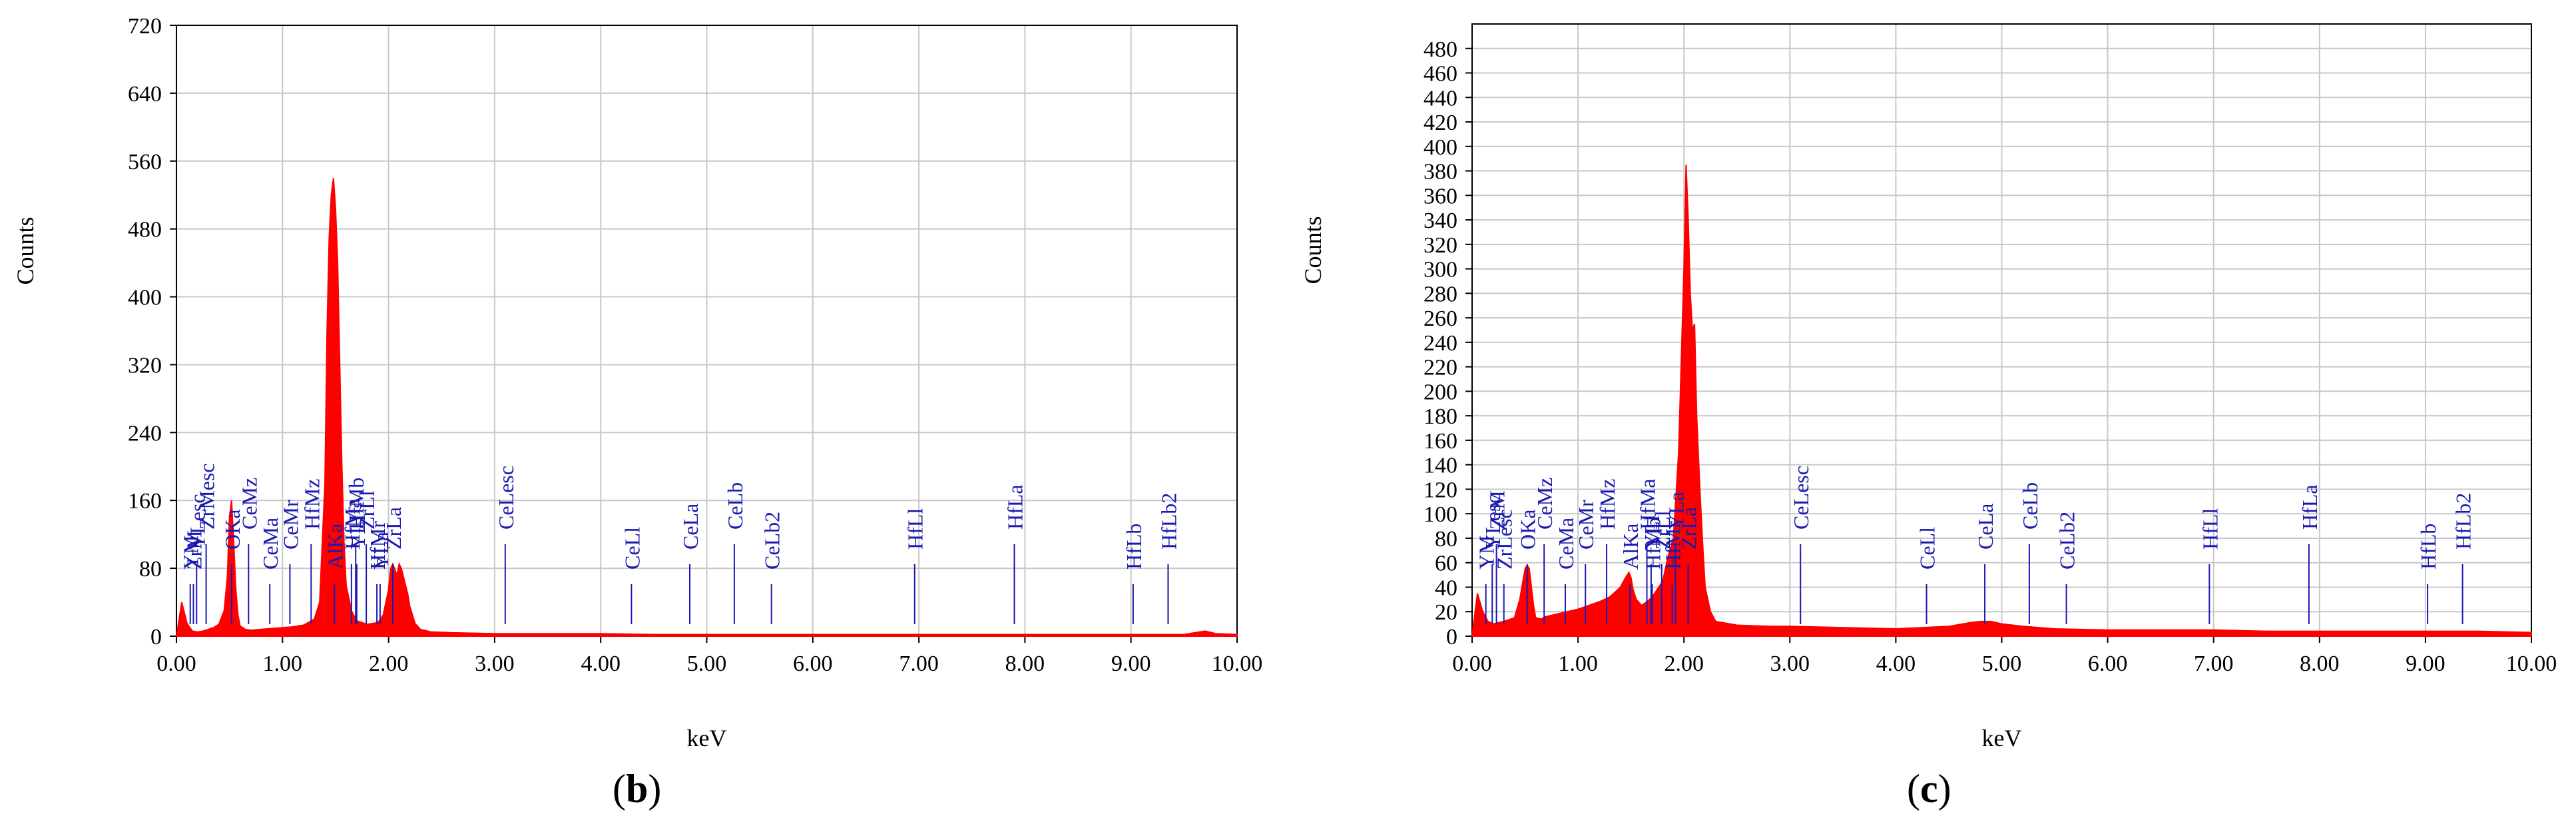 This screenshot has width=2576, height=836. What do you see at coordinates (176, 663) in the screenshot?
I see `x-tick-label: 0.00` at bounding box center [176, 663].